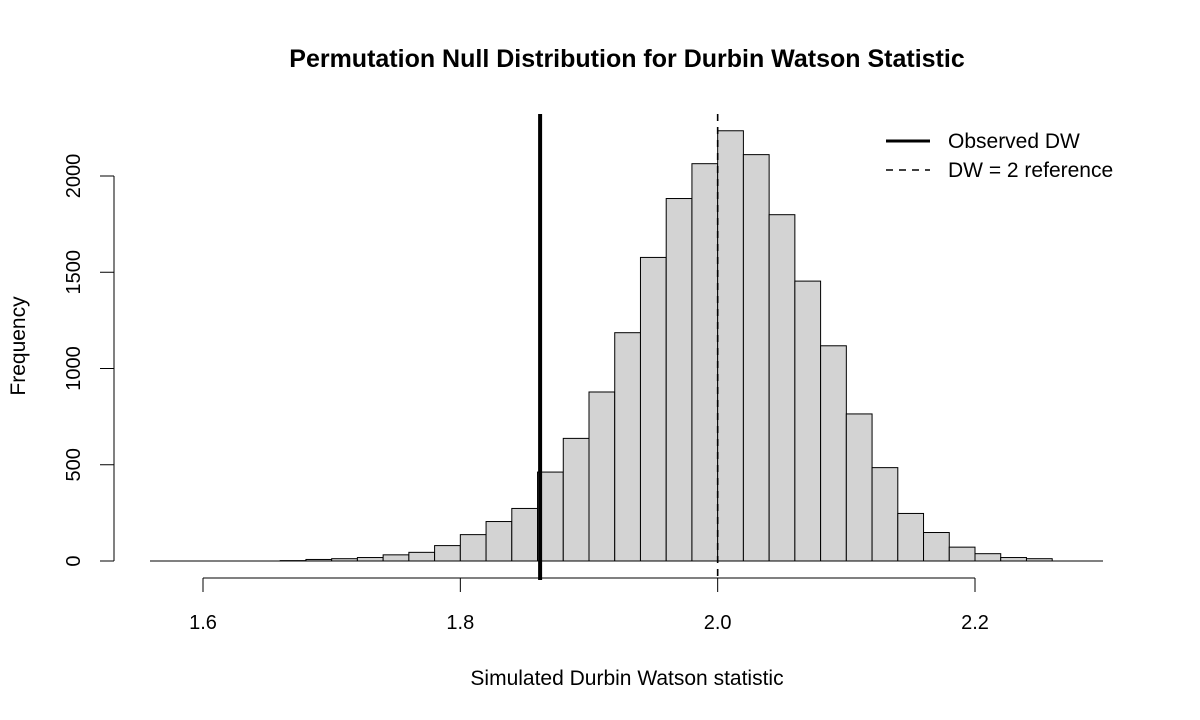 This screenshot has width=1200, height=720. Describe the element at coordinates (999, 156) in the screenshot. I see `legend: Observed DW DW = 2 reference` at that location.